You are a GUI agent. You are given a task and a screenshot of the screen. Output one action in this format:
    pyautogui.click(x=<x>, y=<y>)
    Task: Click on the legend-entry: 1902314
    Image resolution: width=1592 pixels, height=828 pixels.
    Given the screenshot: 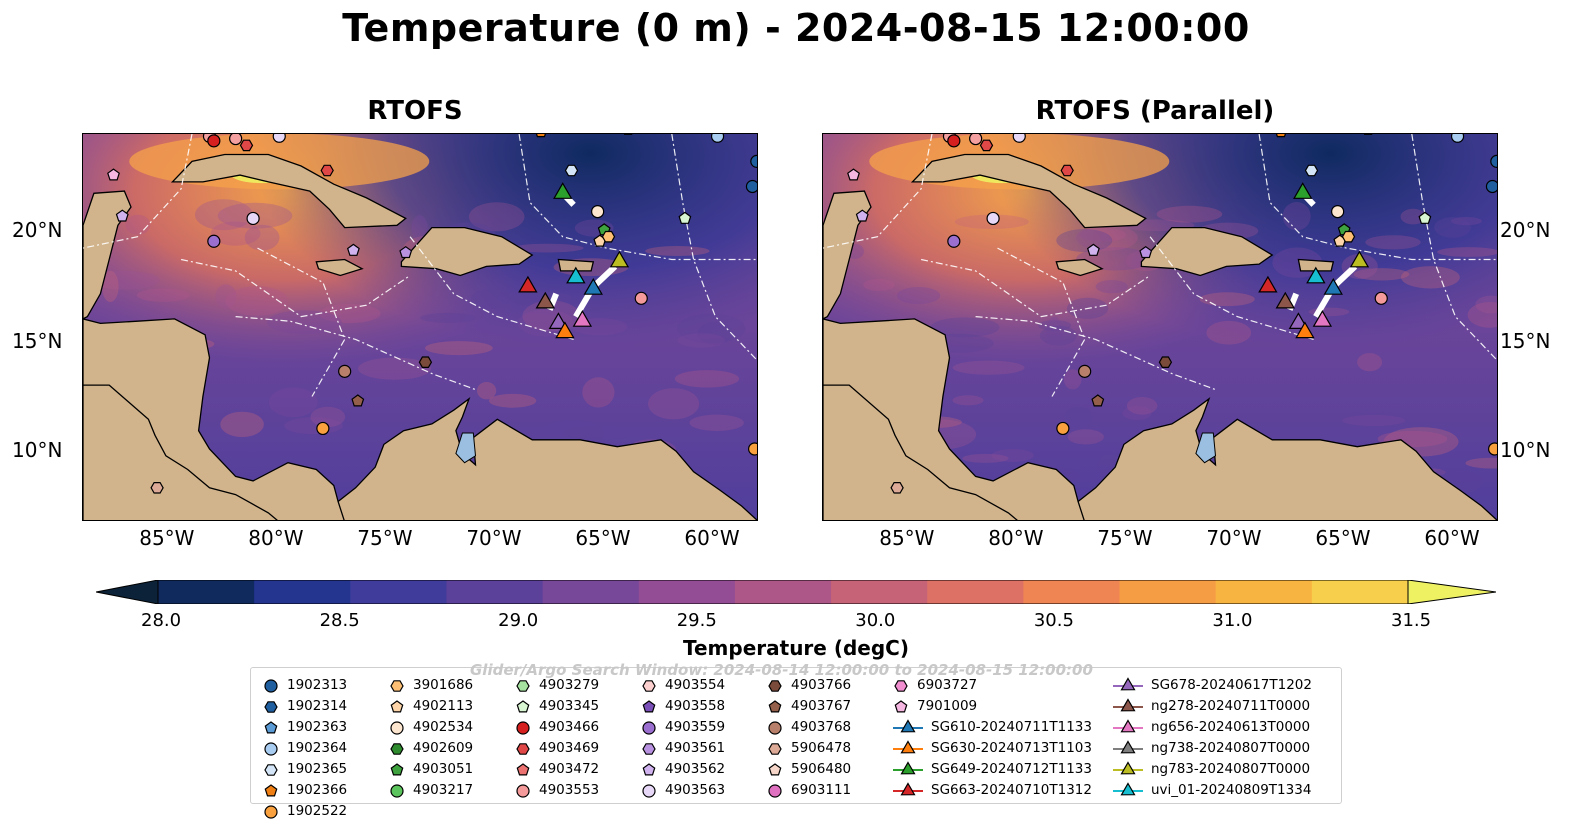 What is the action you would take?
    pyautogui.click(x=305, y=705)
    